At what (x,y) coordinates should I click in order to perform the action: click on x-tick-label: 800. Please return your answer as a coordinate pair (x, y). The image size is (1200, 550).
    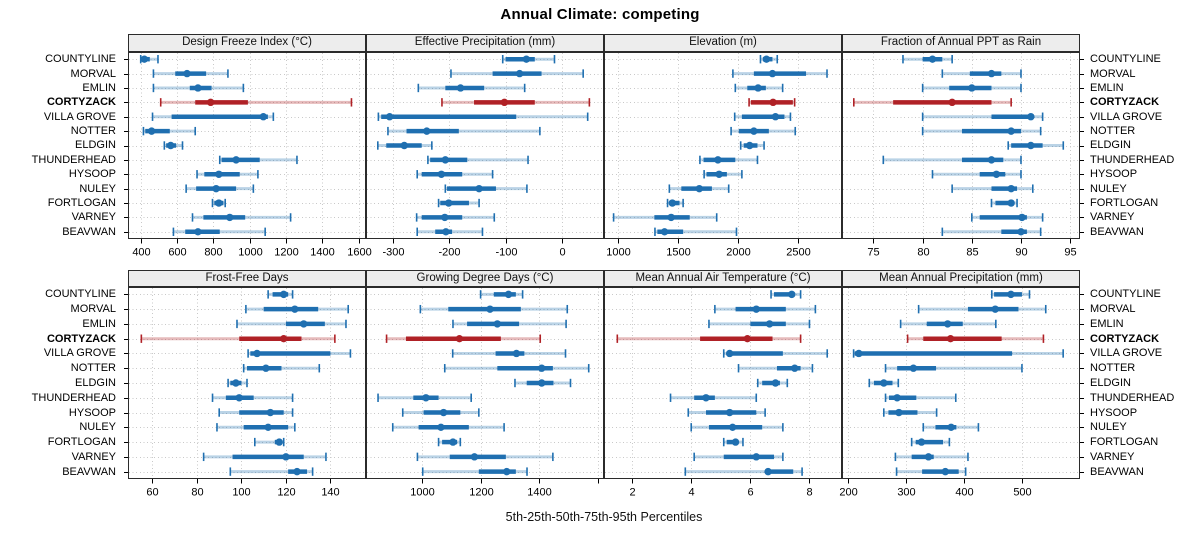
    Looking at the image, I should click on (213, 253).